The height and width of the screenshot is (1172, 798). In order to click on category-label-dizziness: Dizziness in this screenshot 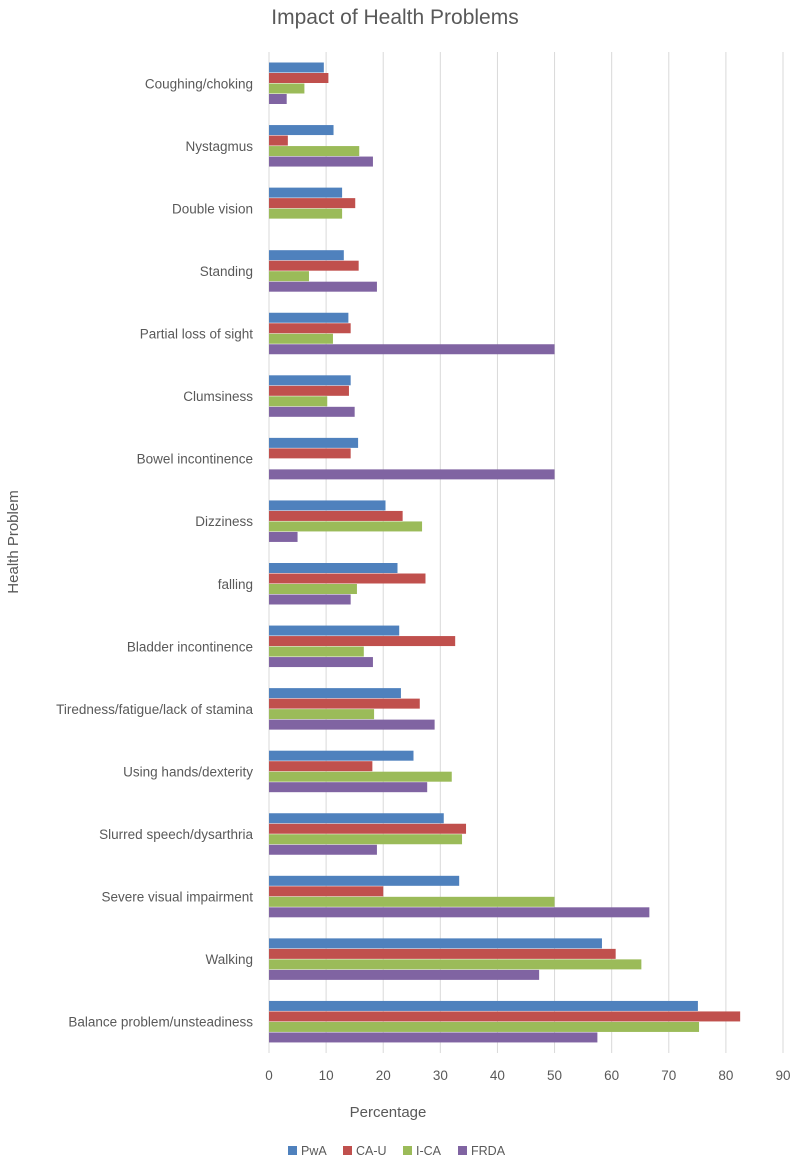, I will do `click(224, 521)`.